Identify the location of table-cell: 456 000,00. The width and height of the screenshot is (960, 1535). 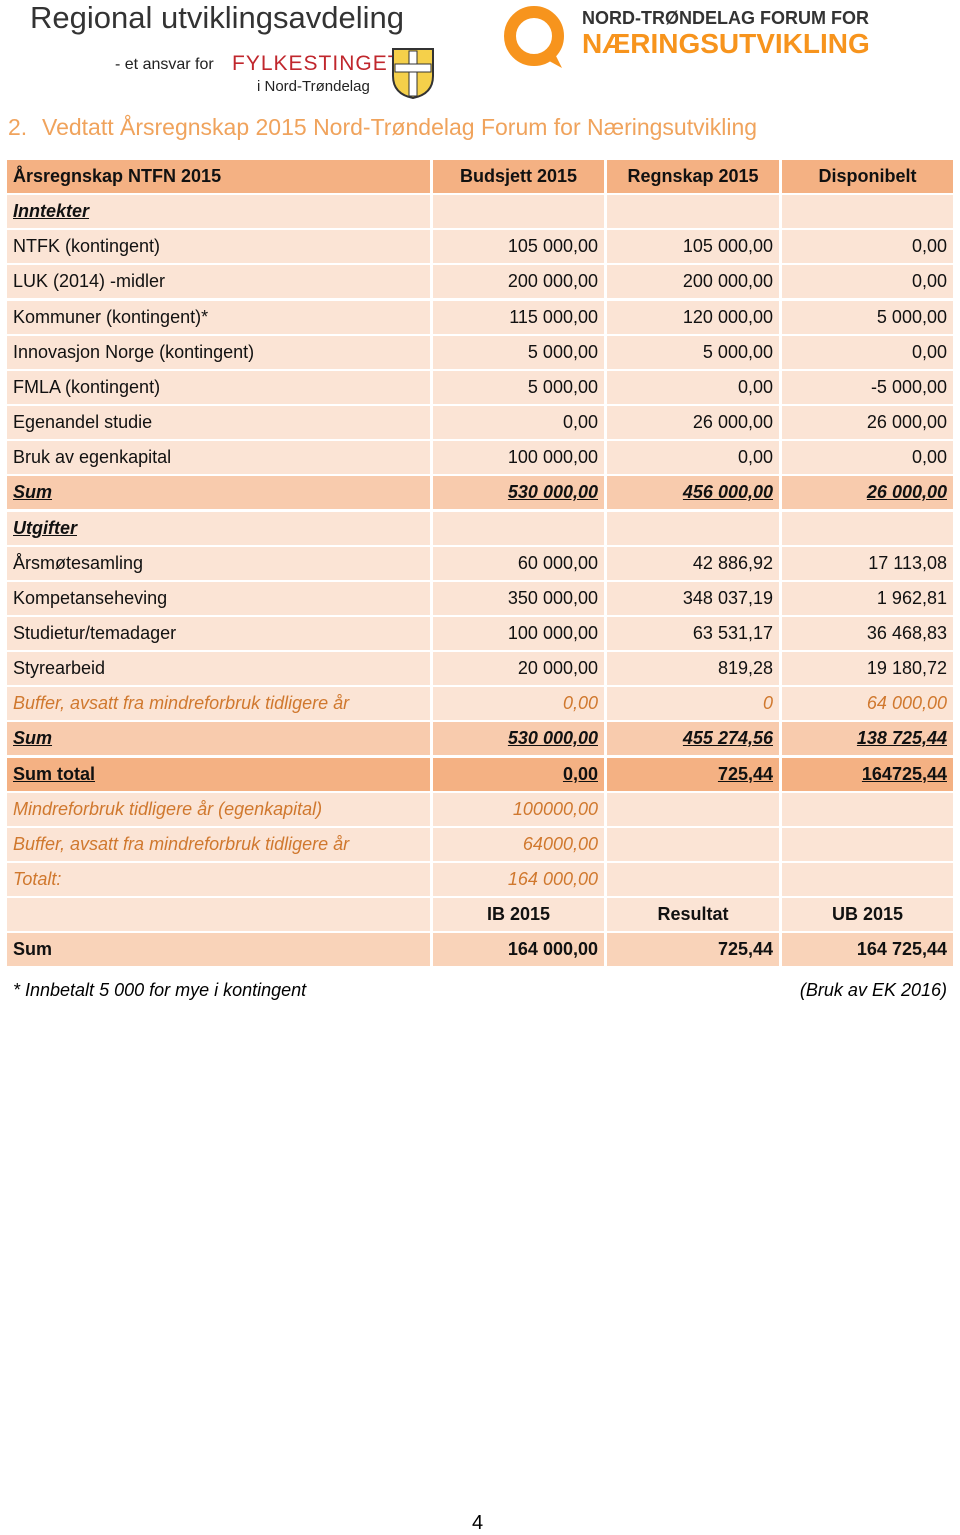
(693, 492).